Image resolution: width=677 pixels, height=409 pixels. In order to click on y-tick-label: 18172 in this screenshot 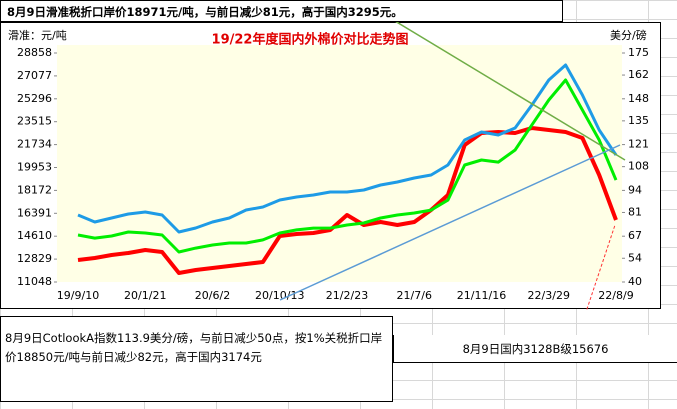, I will do `click(34, 189)`.